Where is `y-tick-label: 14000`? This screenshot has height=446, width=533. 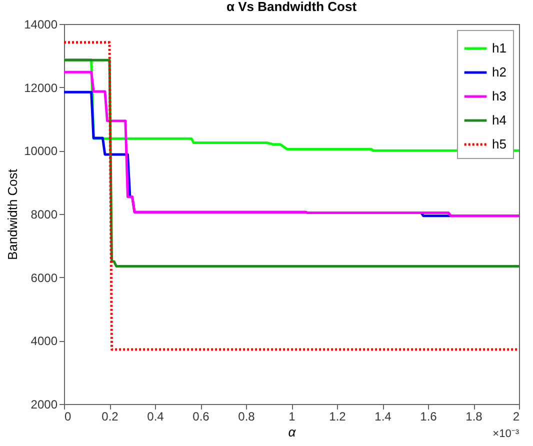 y-tick-label: 14000 is located at coordinates (41, 25).